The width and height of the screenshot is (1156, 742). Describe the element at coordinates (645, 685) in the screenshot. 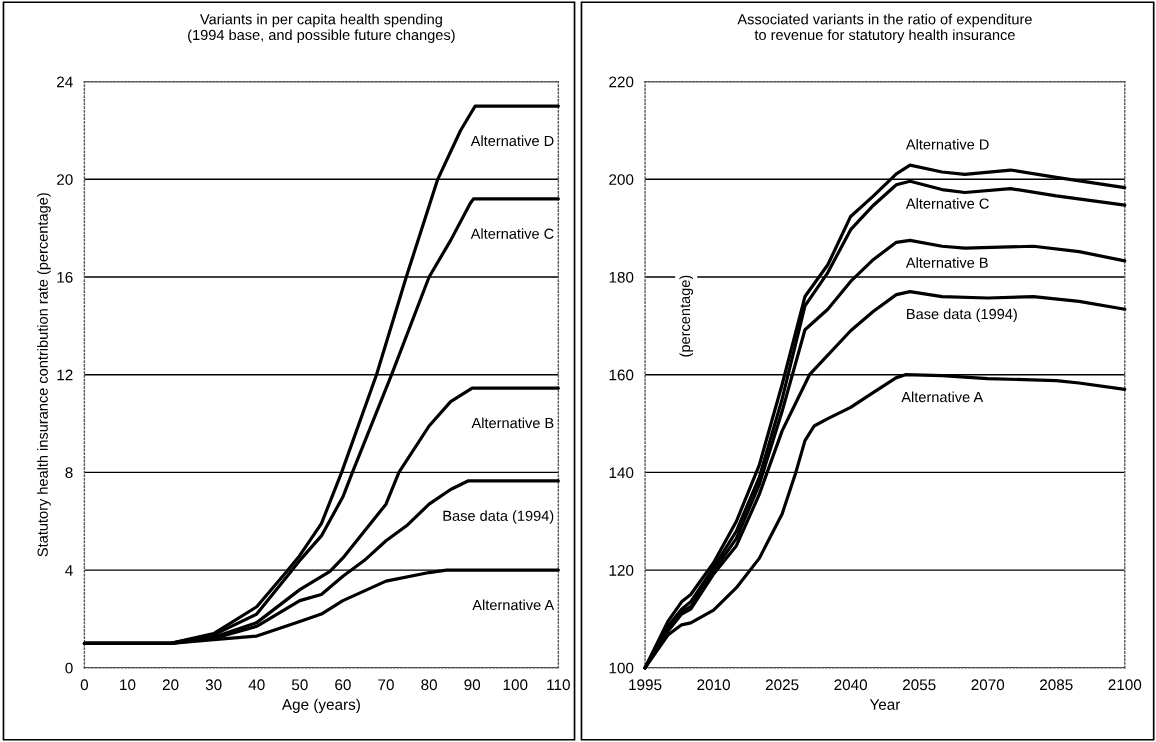

I see `x-tick-label: 1995` at that location.